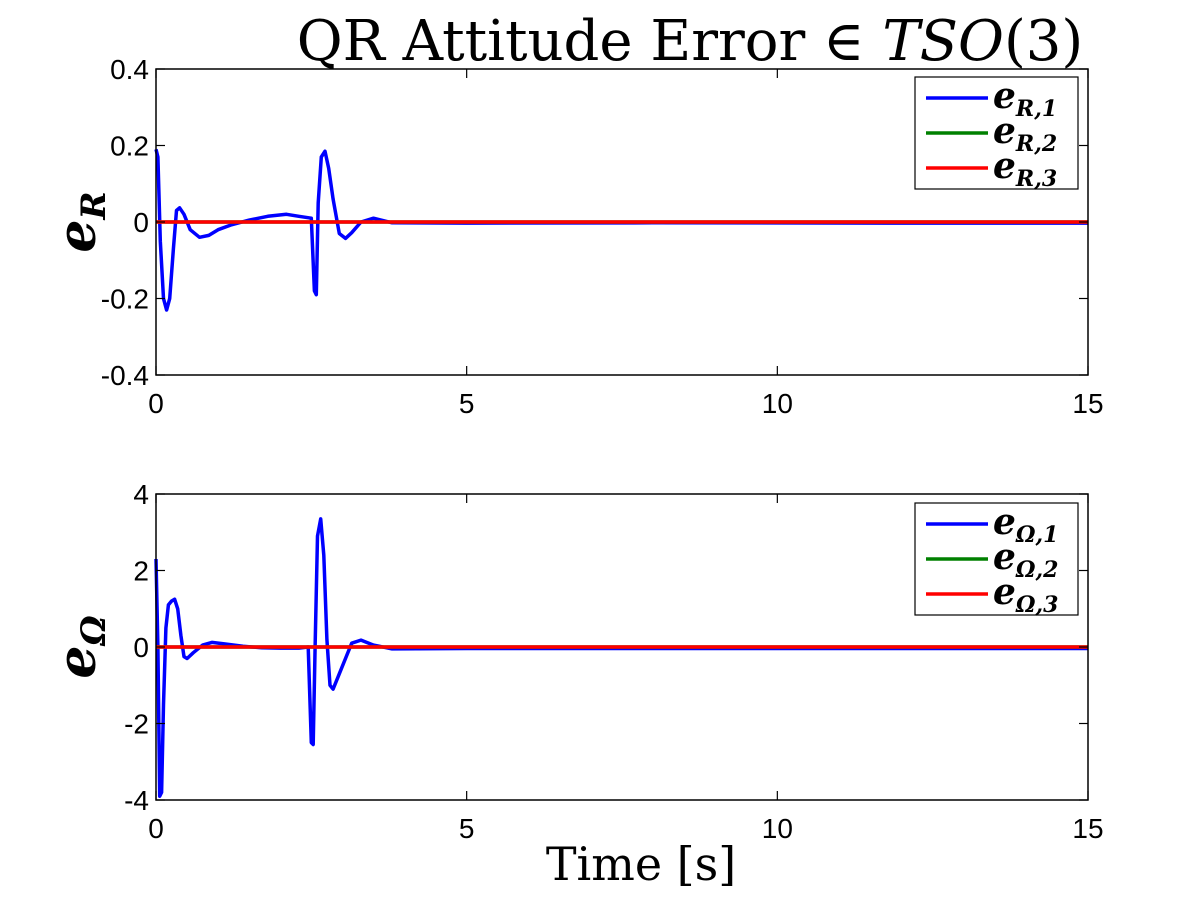  I want to click on legend-label-3: eR,3, so click(1025, 168).